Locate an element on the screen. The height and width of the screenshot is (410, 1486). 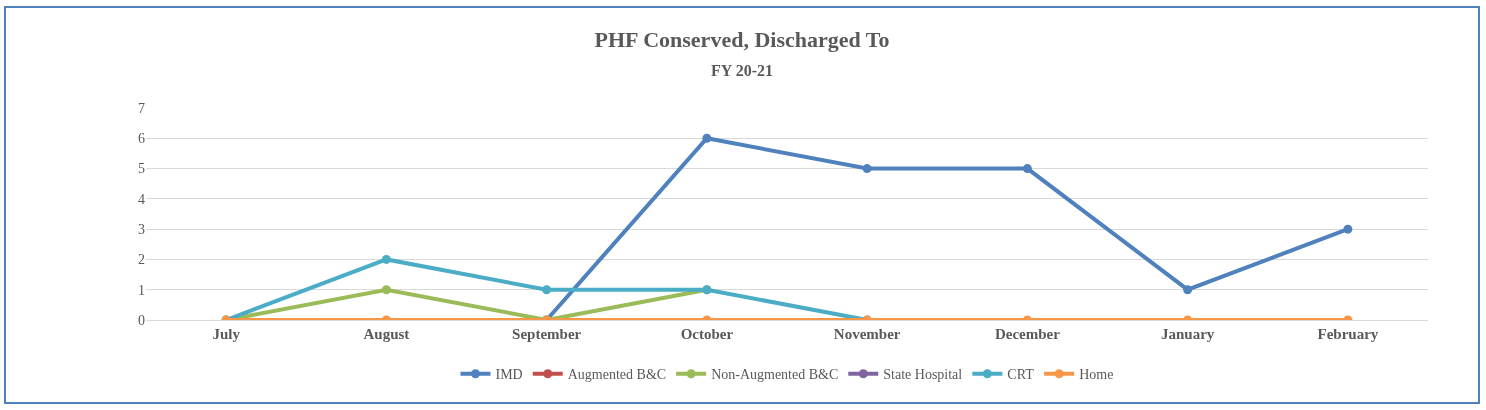
legend-label: Non-Augmented B&C is located at coordinates (775, 375).